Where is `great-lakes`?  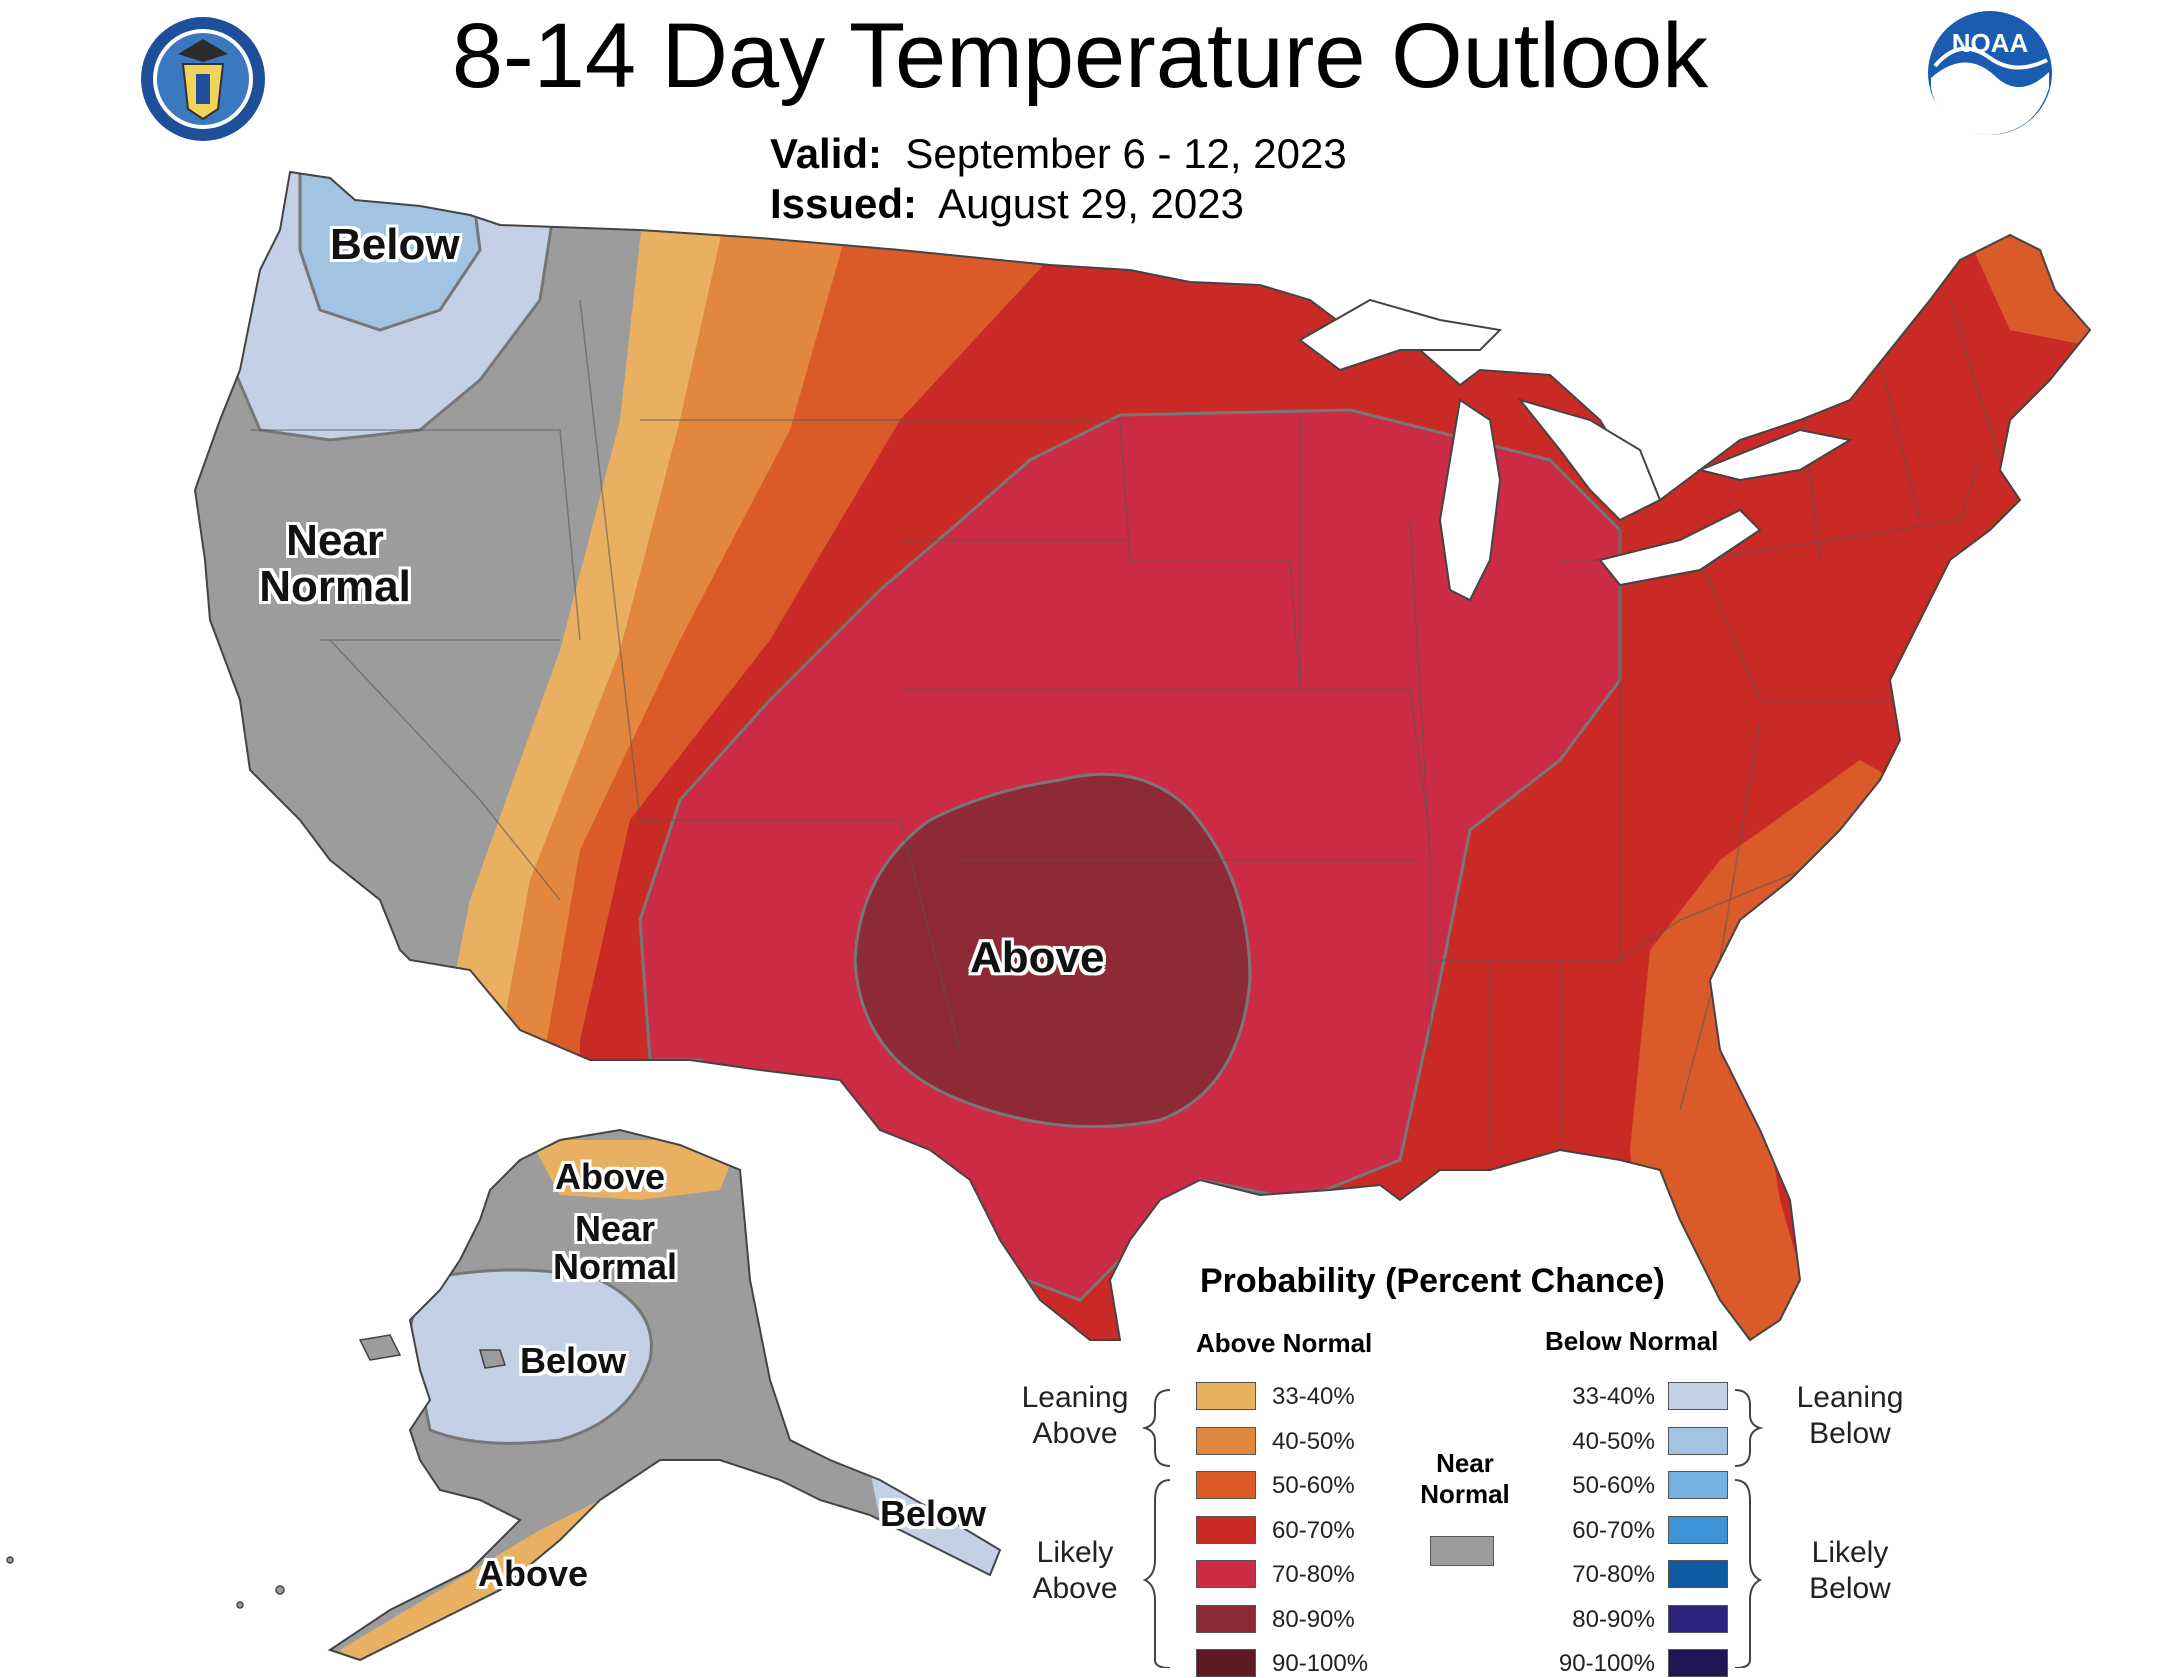 great-lakes is located at coordinates (1575, 450).